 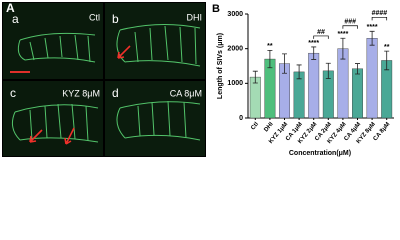 I want to click on vessels-b, so click(x=158, y=45).